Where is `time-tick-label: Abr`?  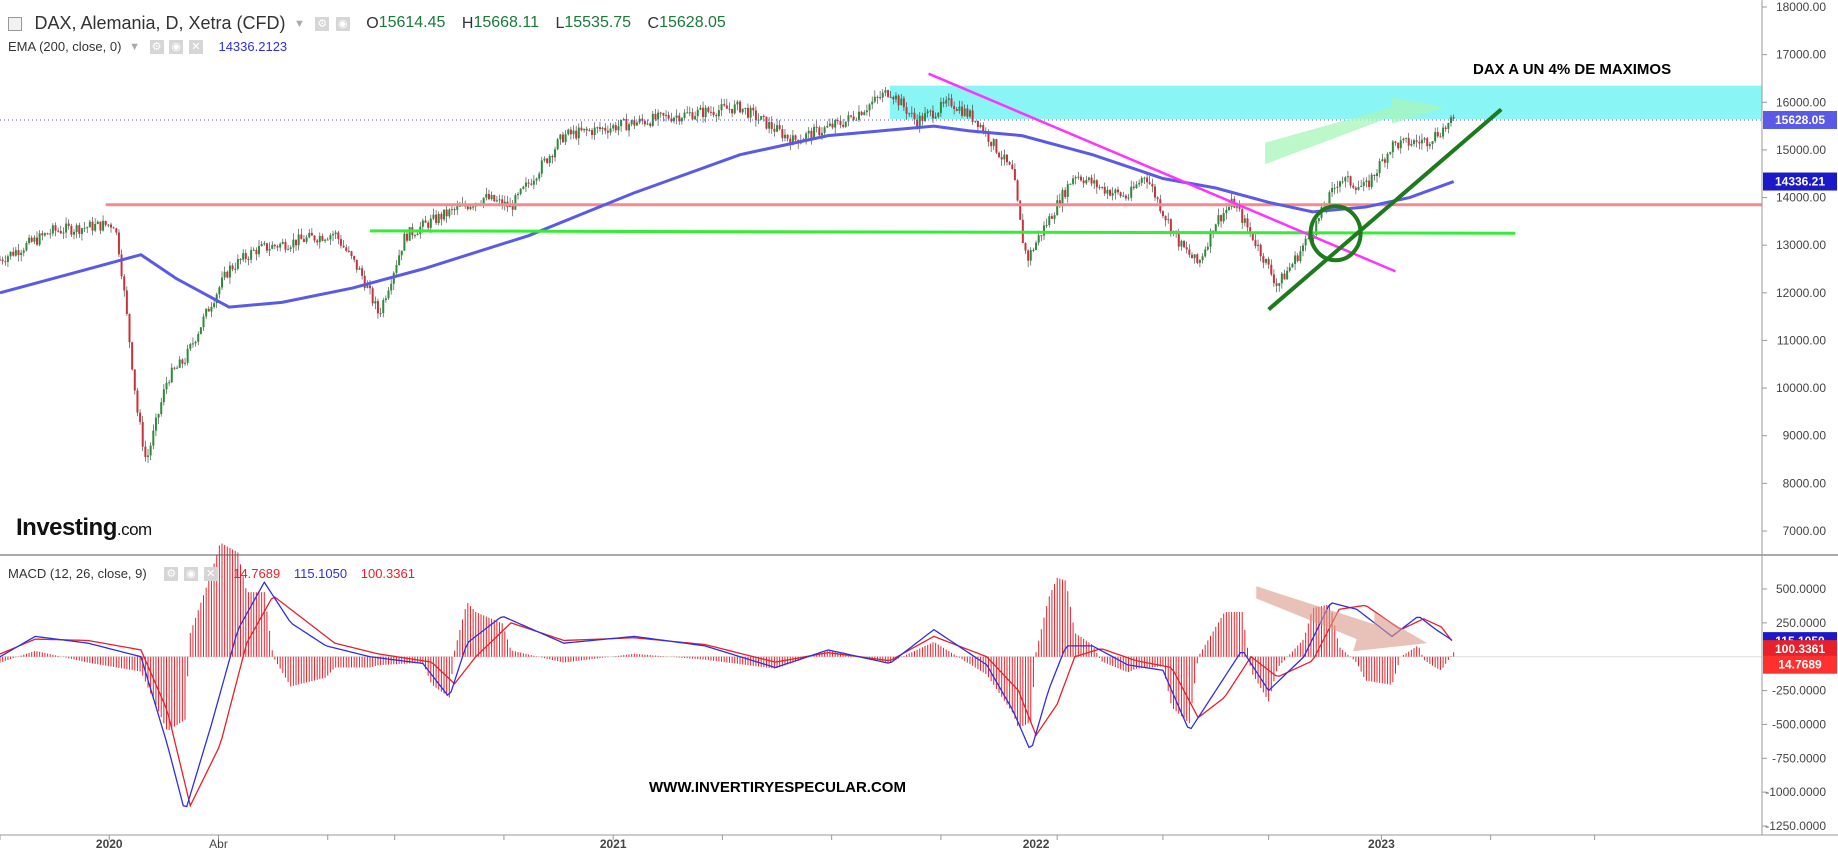
time-tick-label: Abr is located at coordinates (218, 844).